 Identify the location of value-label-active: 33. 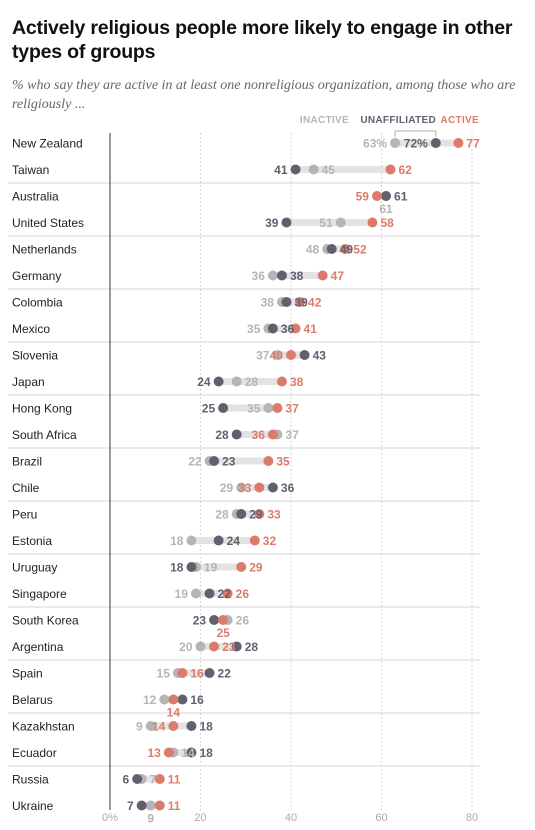
(274, 515).